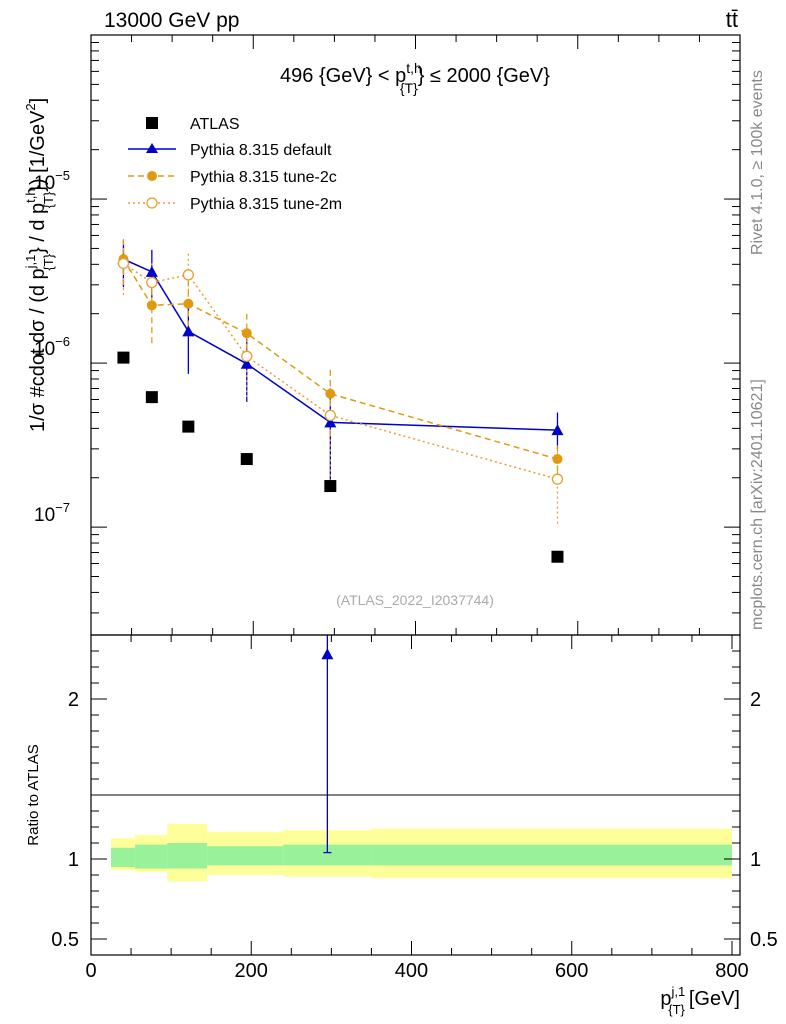  Describe the element at coordinates (731, 971) in the screenshot. I see `x-tick-label: 800` at that location.